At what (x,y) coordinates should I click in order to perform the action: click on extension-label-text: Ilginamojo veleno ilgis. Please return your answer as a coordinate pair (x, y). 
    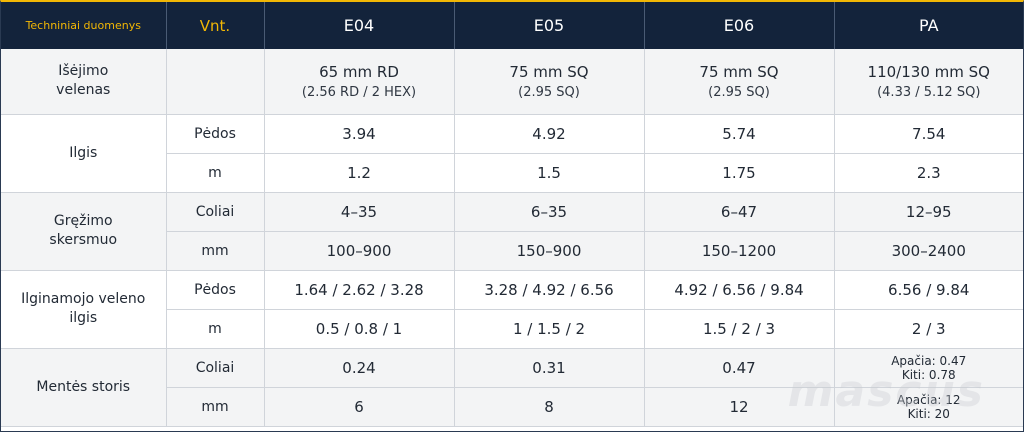
    Looking at the image, I should click on (83, 308).